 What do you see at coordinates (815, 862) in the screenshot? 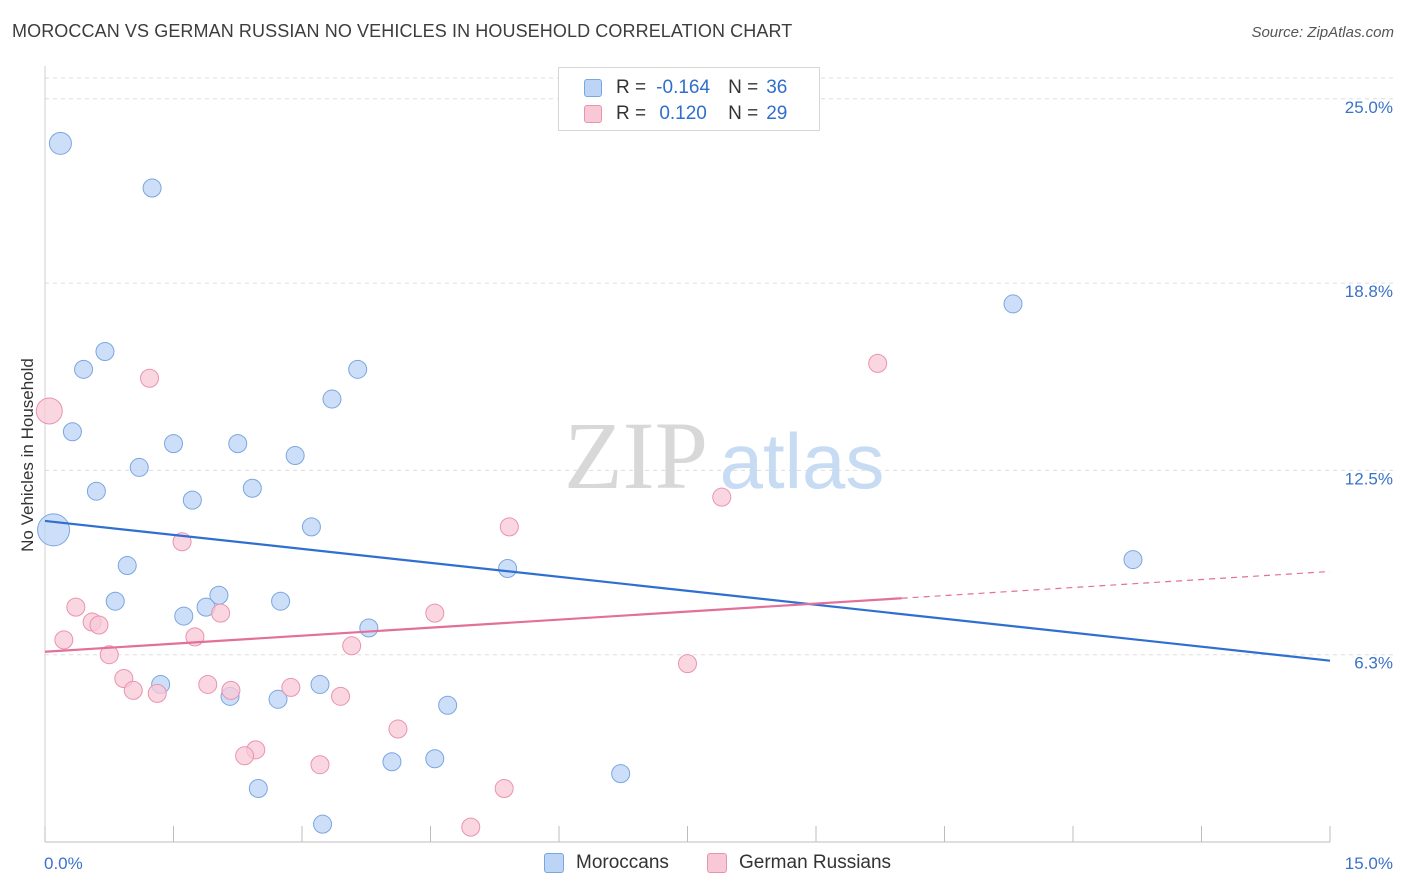
I see `german-russians-legend-label: German Russians` at bounding box center [815, 862].